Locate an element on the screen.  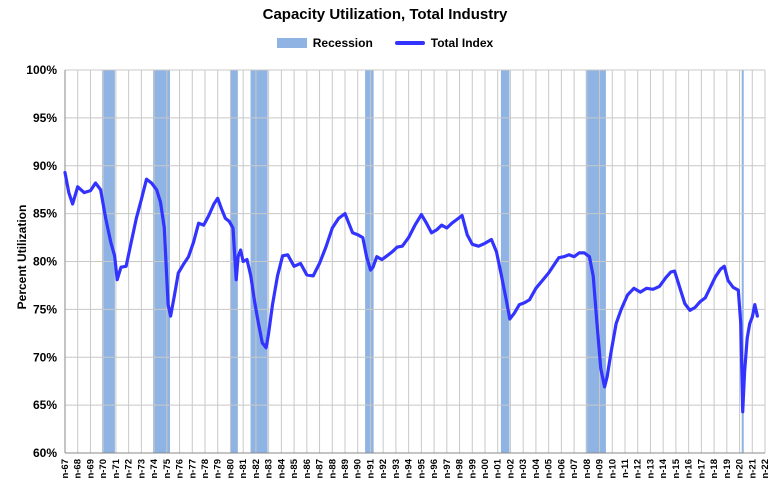
x-tick-label-38: n-05 is located at coordinates (549, 468).